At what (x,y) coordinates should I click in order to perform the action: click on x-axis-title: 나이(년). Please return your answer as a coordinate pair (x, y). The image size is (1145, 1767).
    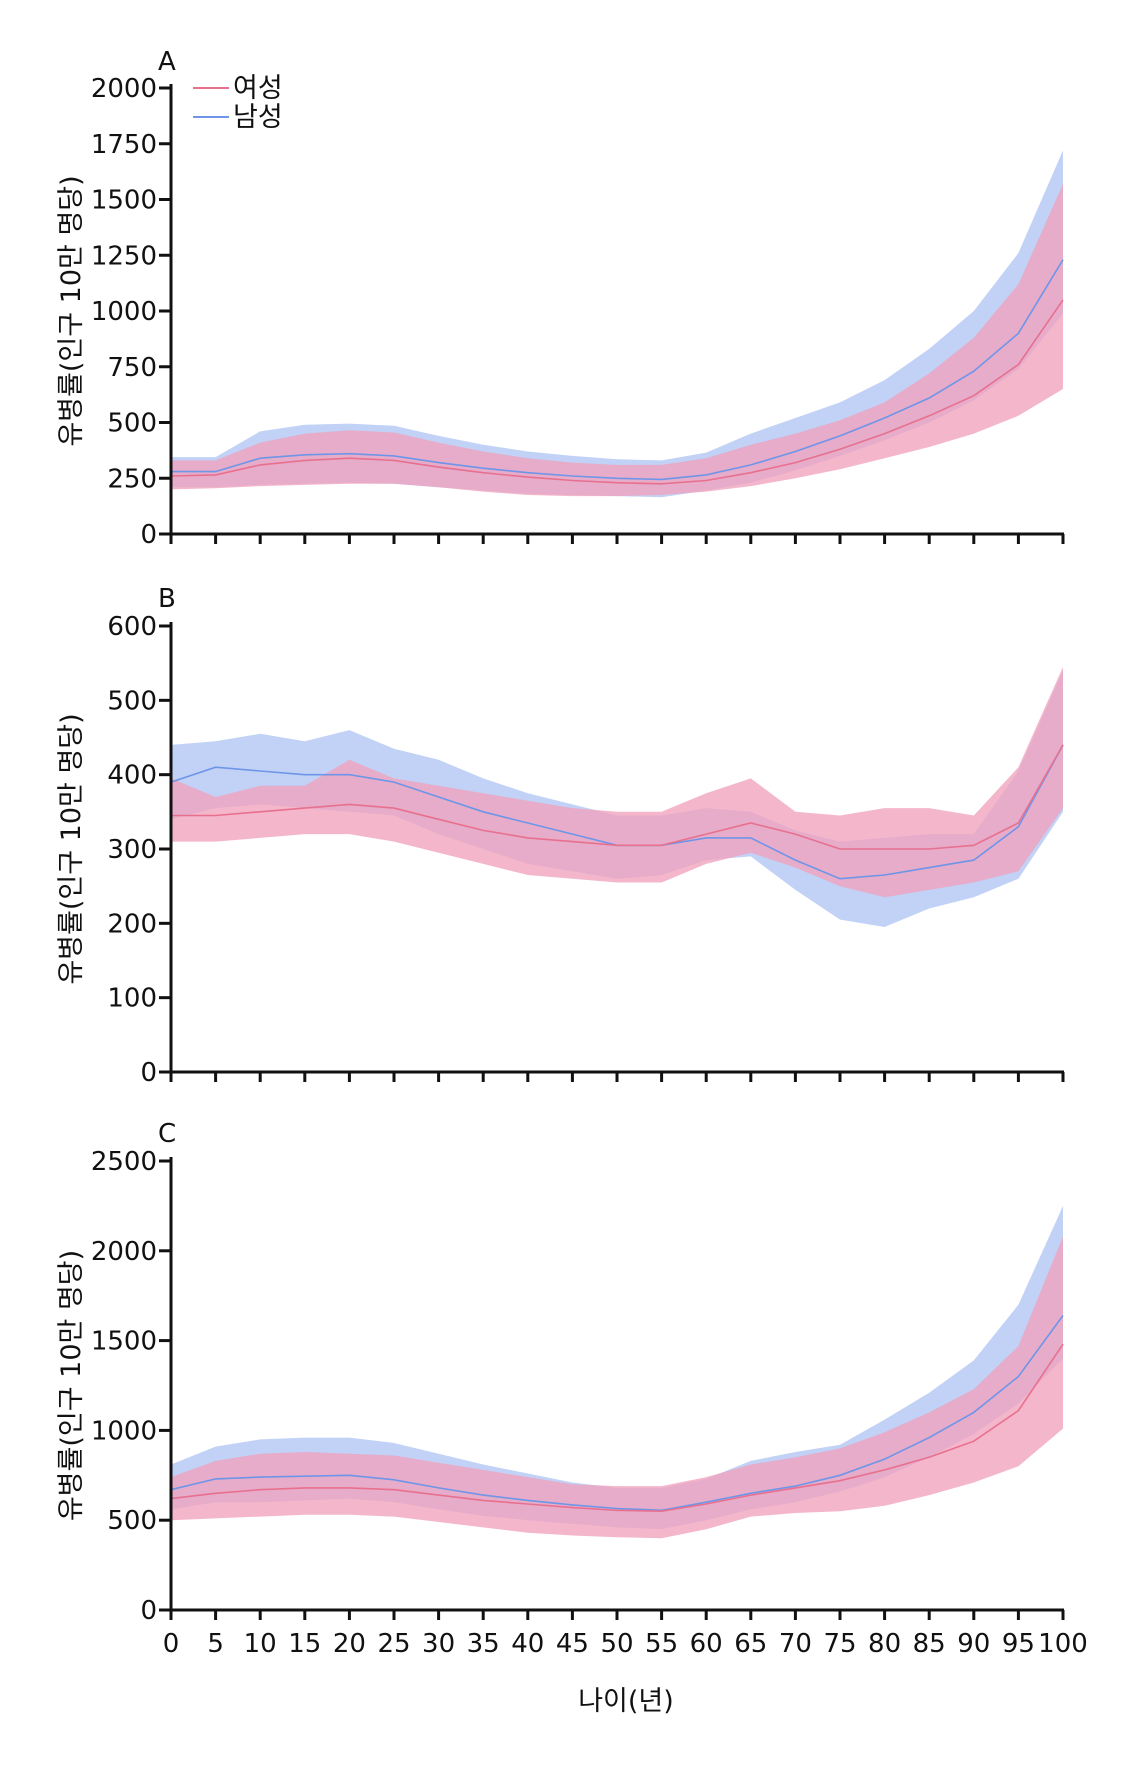
    Looking at the image, I should click on (626, 1701).